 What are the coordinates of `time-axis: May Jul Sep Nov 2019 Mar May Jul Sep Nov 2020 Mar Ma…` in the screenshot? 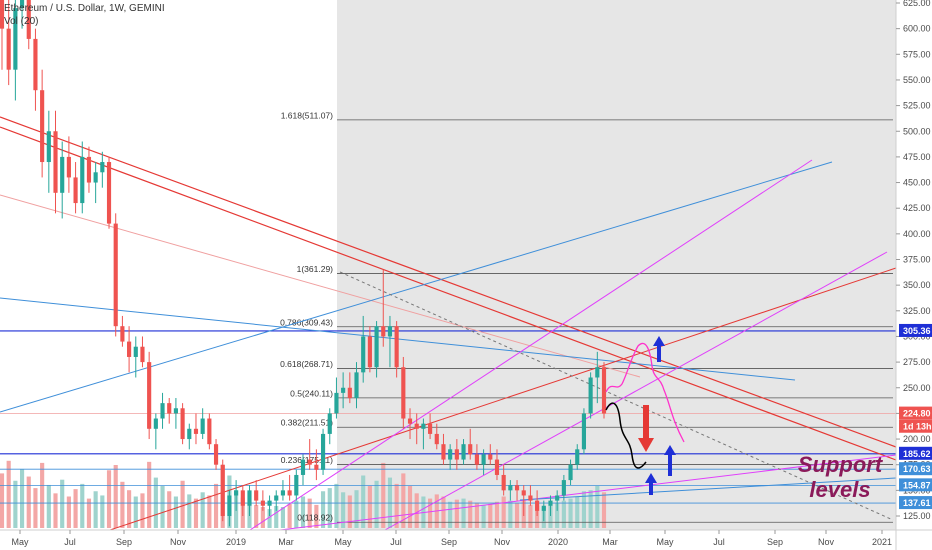 It's located at (451, 538).